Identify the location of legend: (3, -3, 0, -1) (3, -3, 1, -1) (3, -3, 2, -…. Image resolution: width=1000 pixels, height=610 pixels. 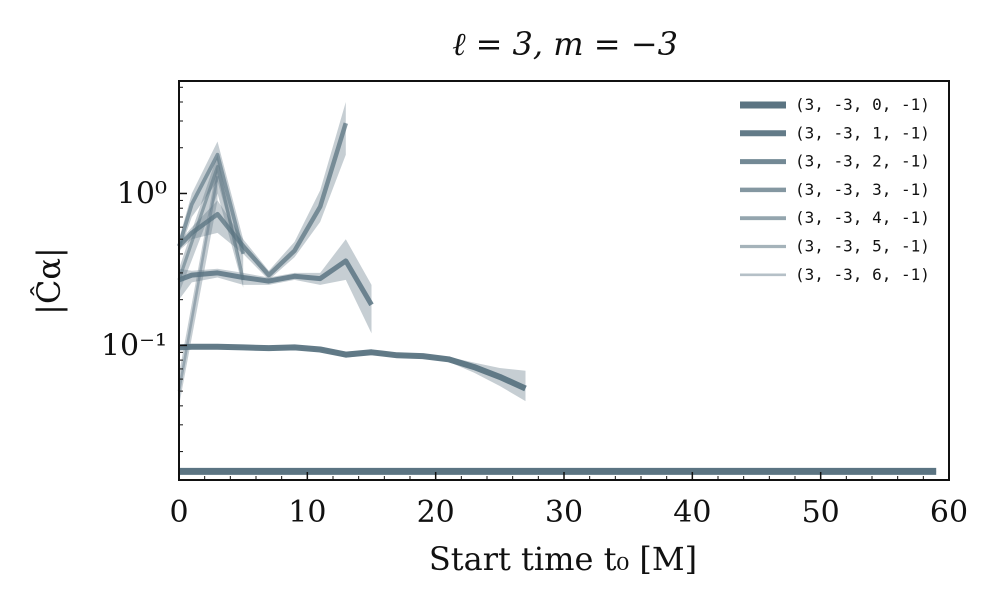
(835, 189).